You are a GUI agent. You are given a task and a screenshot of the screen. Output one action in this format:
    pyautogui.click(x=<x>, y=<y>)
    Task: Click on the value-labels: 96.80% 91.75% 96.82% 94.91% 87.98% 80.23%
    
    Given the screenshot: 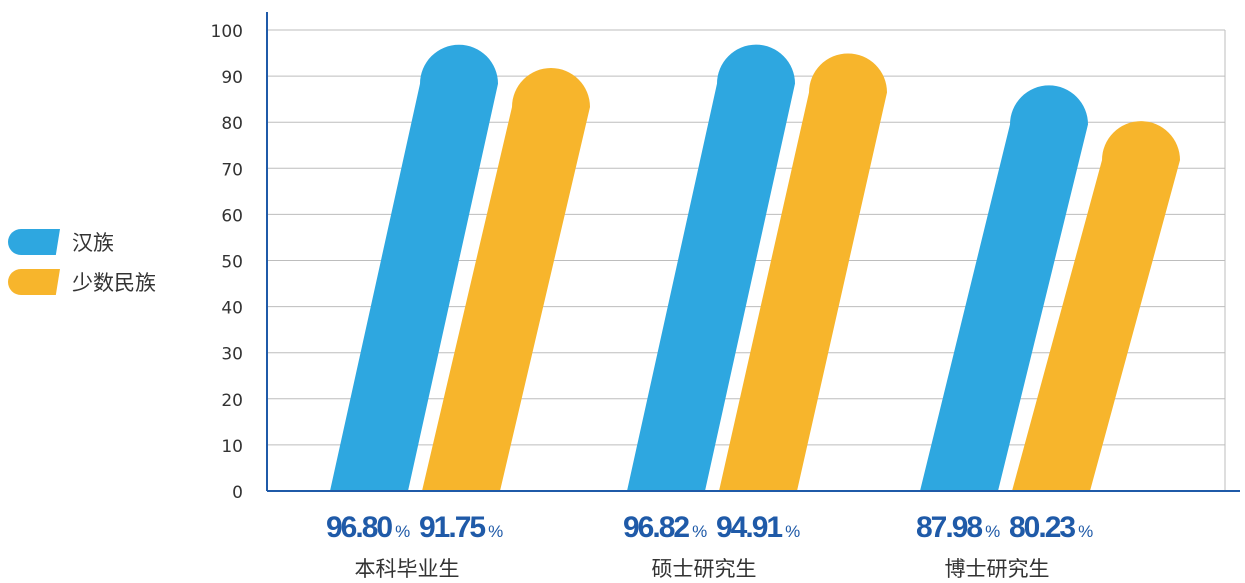 What is the action you would take?
    pyautogui.click(x=710, y=527)
    